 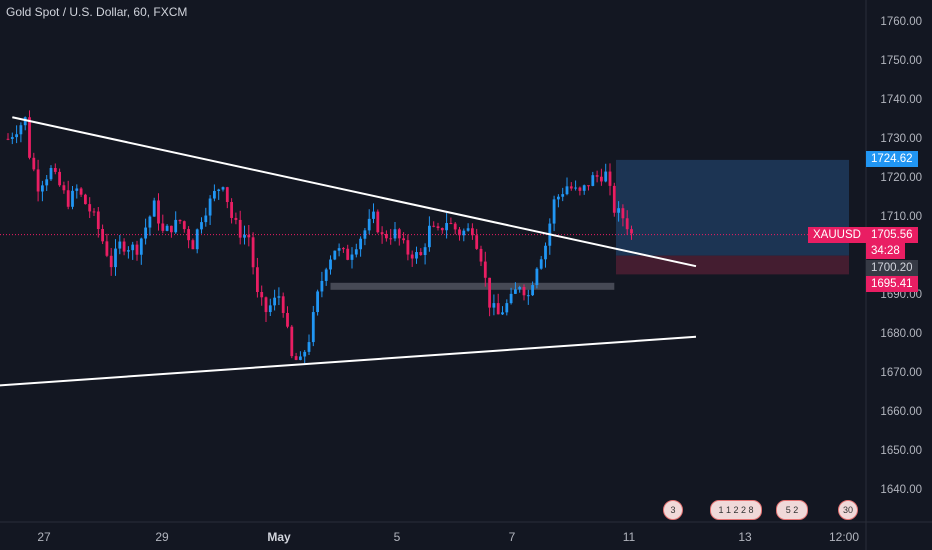 I want to click on time-axis-label: 13, so click(x=745, y=537).